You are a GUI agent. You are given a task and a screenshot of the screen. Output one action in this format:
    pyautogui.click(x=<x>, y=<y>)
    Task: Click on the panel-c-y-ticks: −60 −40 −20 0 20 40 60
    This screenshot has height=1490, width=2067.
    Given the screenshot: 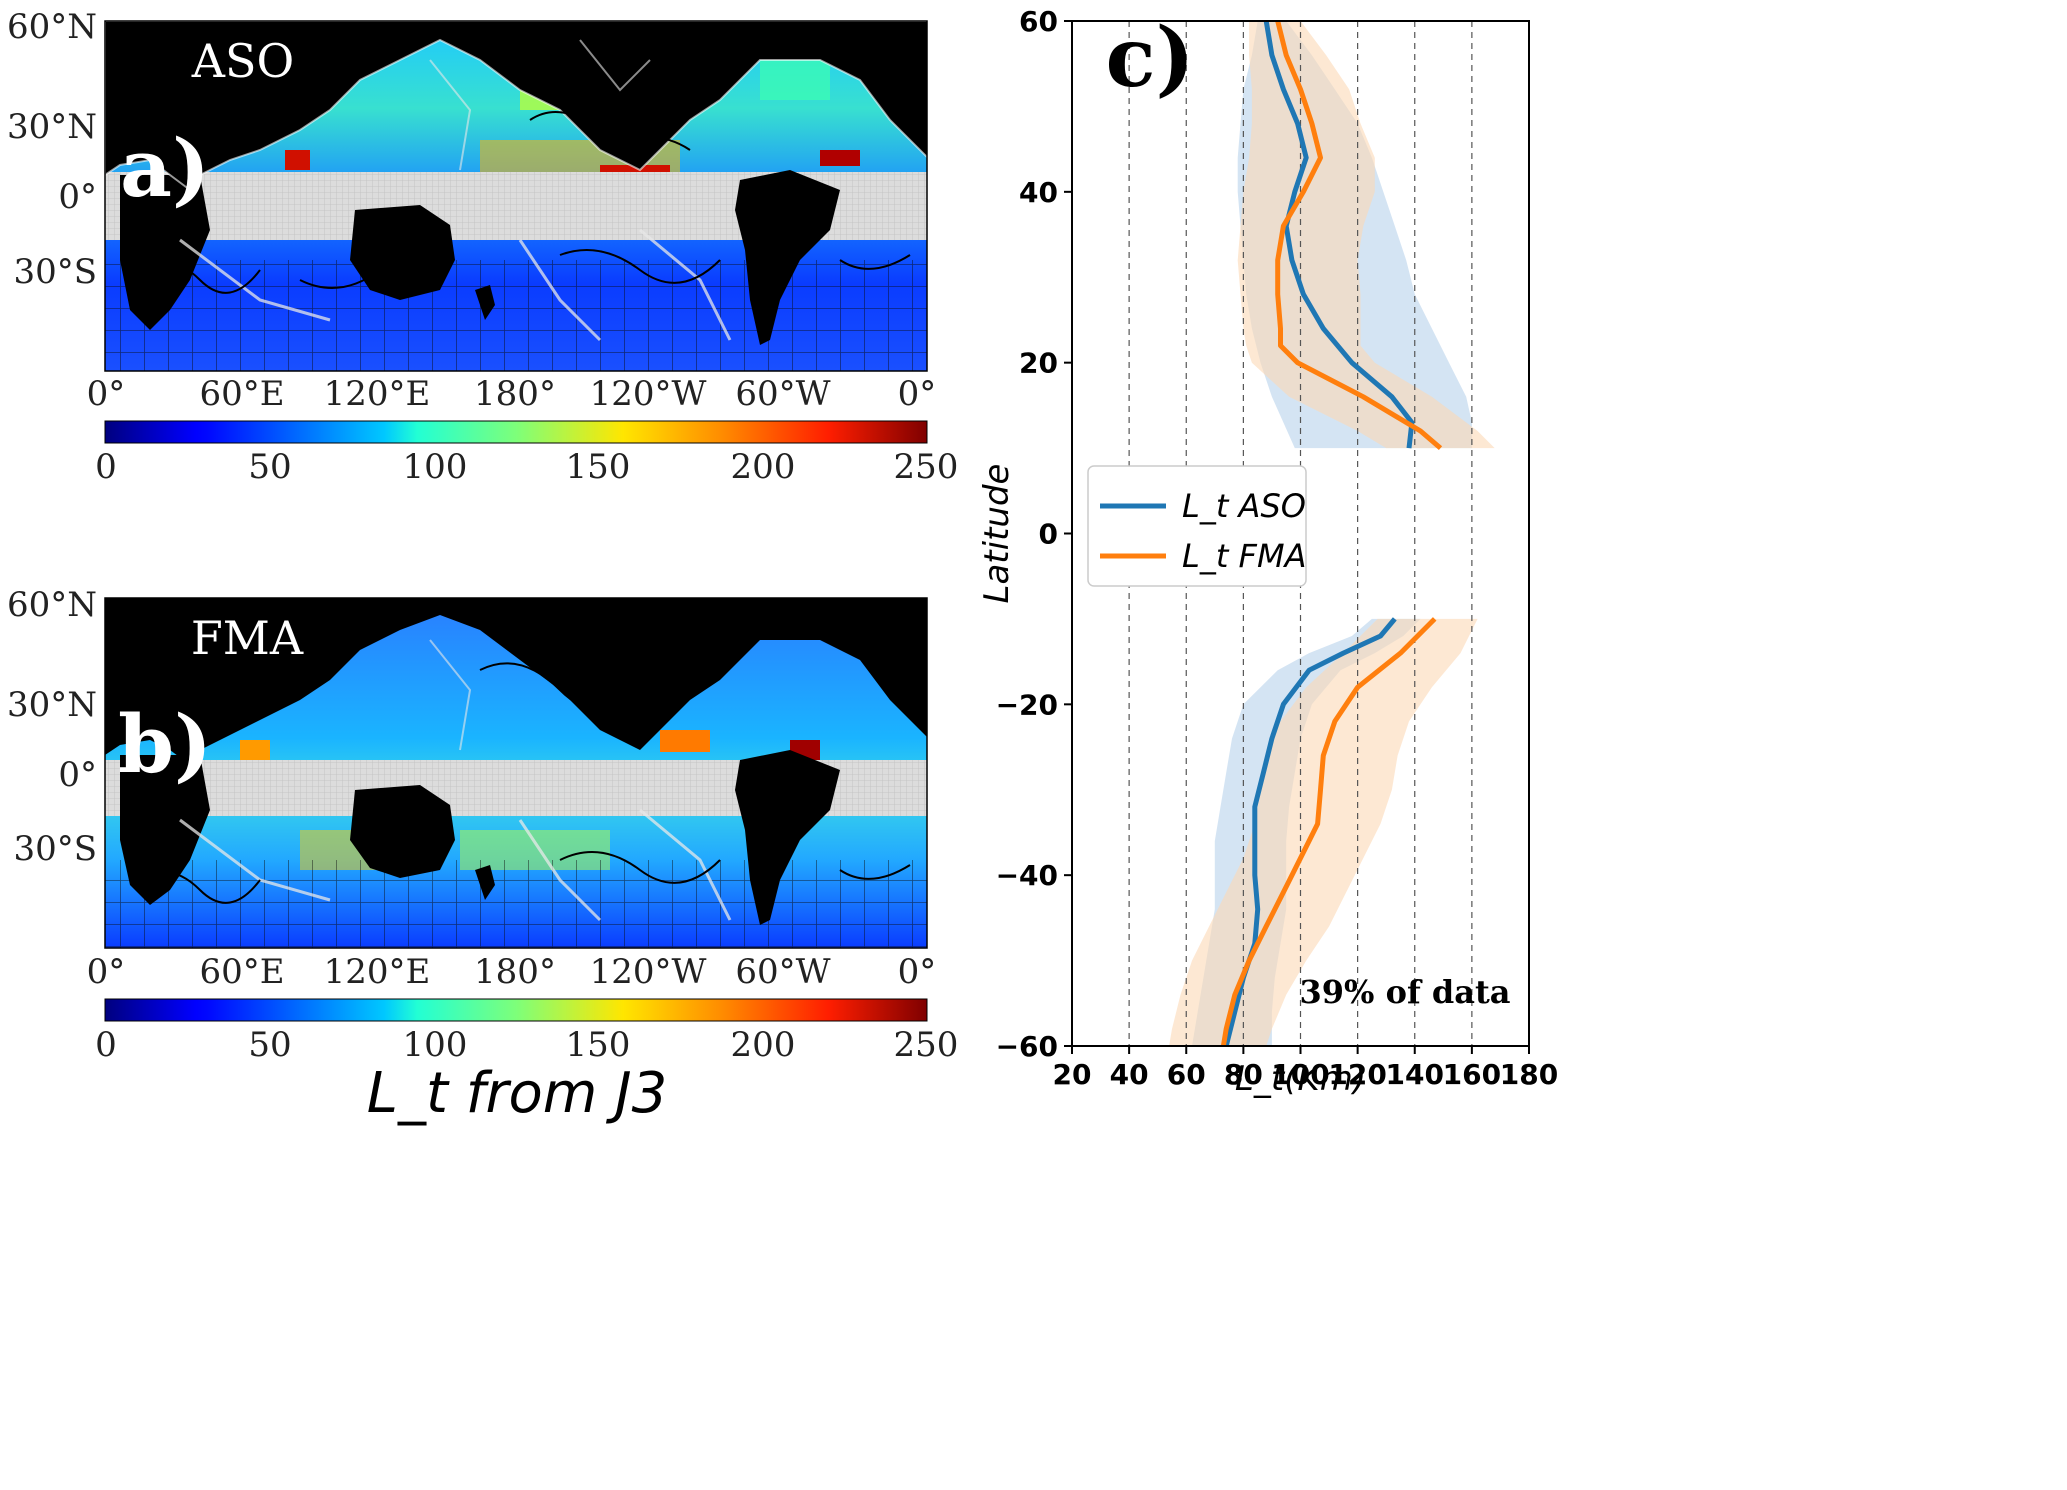 What is the action you would take?
    pyautogui.click(x=1034, y=534)
    